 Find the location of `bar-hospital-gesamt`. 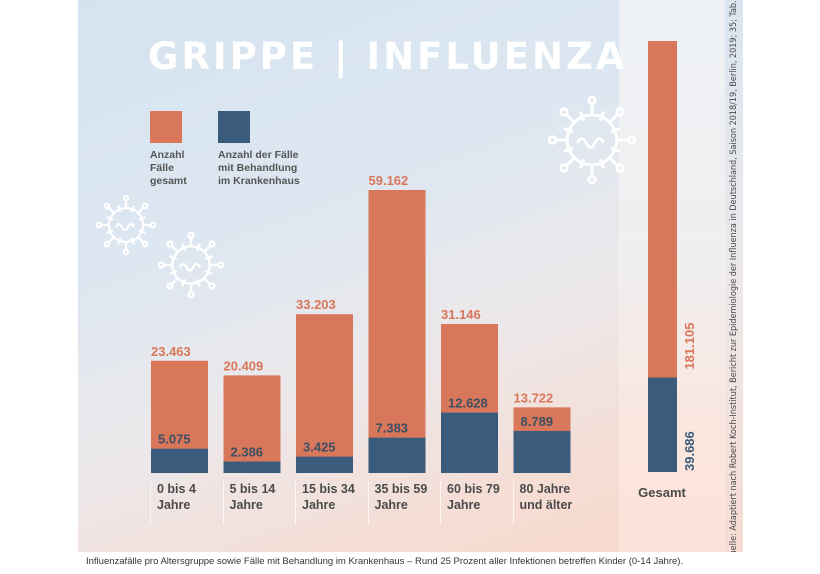

bar-hospital-gesamt is located at coordinates (662, 424).